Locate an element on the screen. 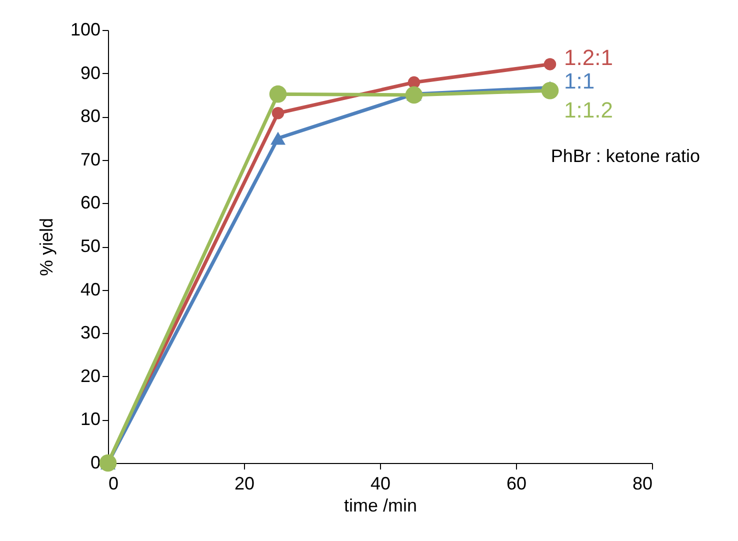 The height and width of the screenshot is (541, 738). y-tick-label: 20 is located at coordinates (90, 376).